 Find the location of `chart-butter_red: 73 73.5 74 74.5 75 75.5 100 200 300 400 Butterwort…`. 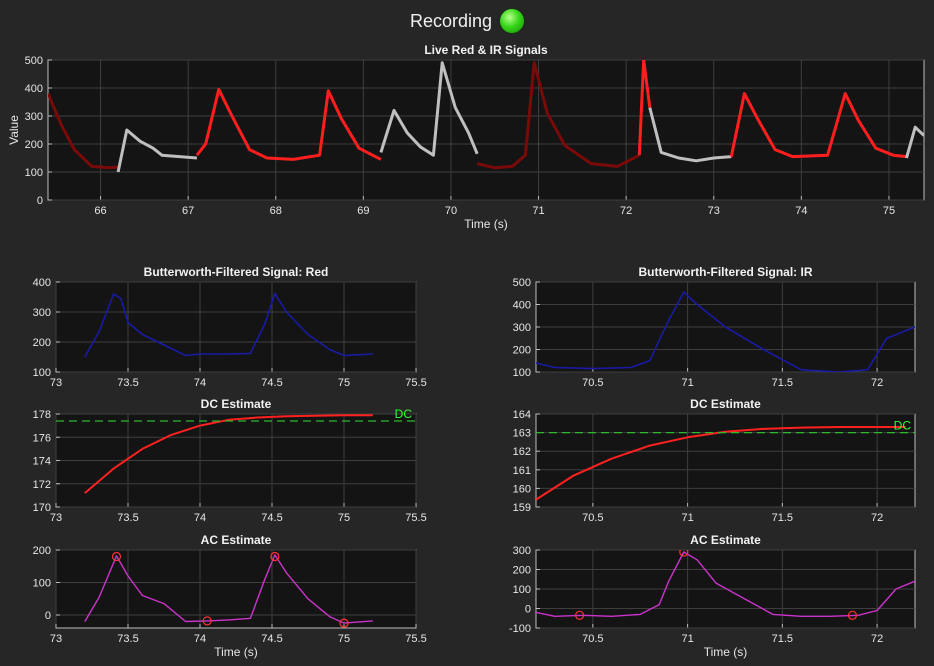

chart-butter_red: 73 73.5 74 74.5 75 75.5 100 200 300 400 Butterwort… is located at coordinates (230, 327).